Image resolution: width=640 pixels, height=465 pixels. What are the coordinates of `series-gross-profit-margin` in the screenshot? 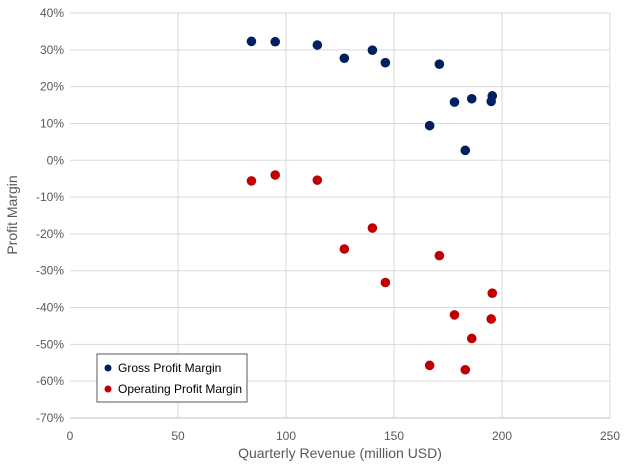 It's located at (372, 96).